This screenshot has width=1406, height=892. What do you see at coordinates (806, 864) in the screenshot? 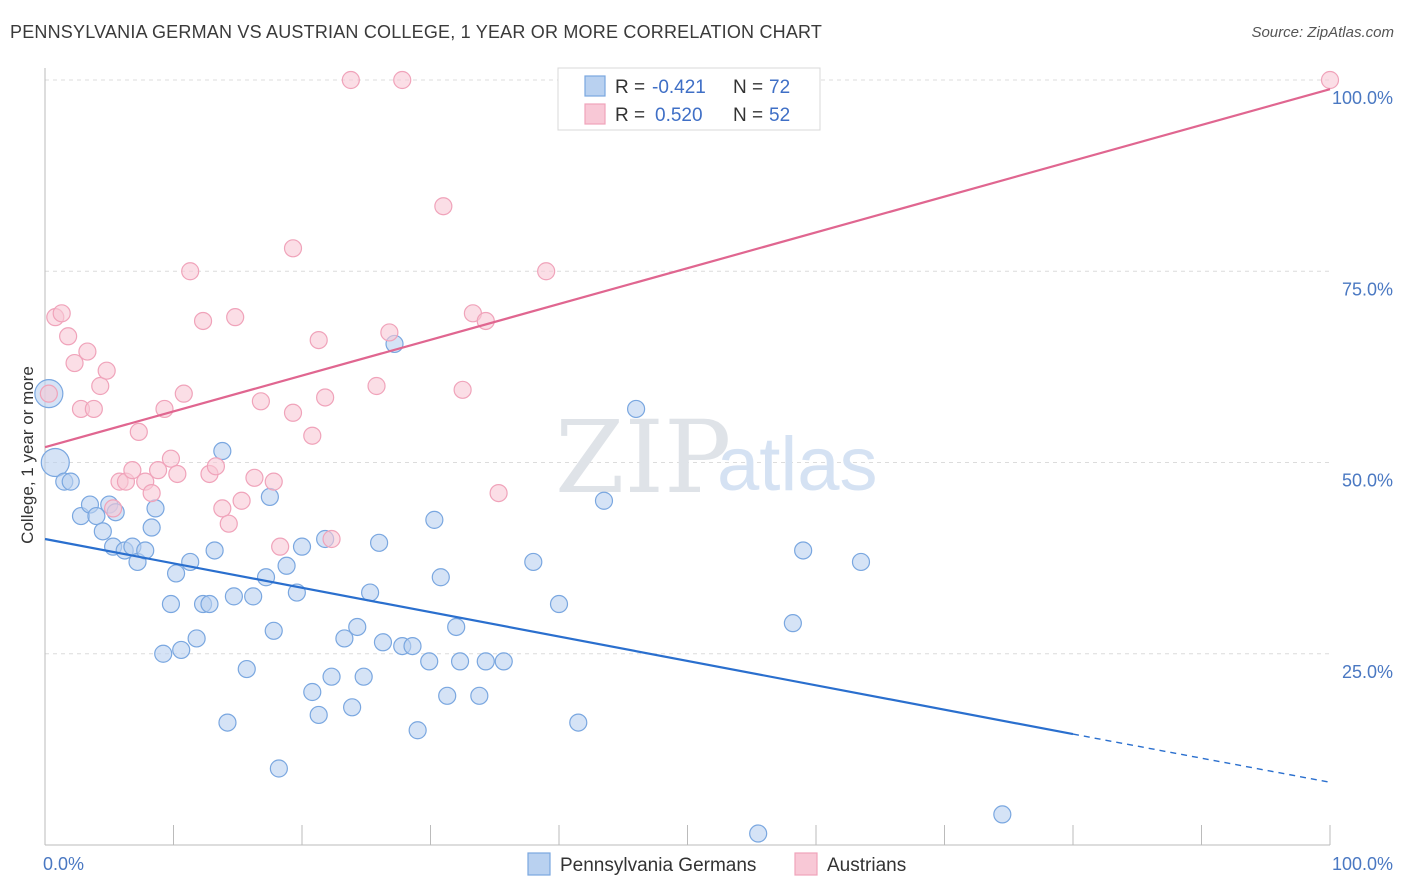
I see `bottom-legend-swatch-austrians` at bounding box center [806, 864].